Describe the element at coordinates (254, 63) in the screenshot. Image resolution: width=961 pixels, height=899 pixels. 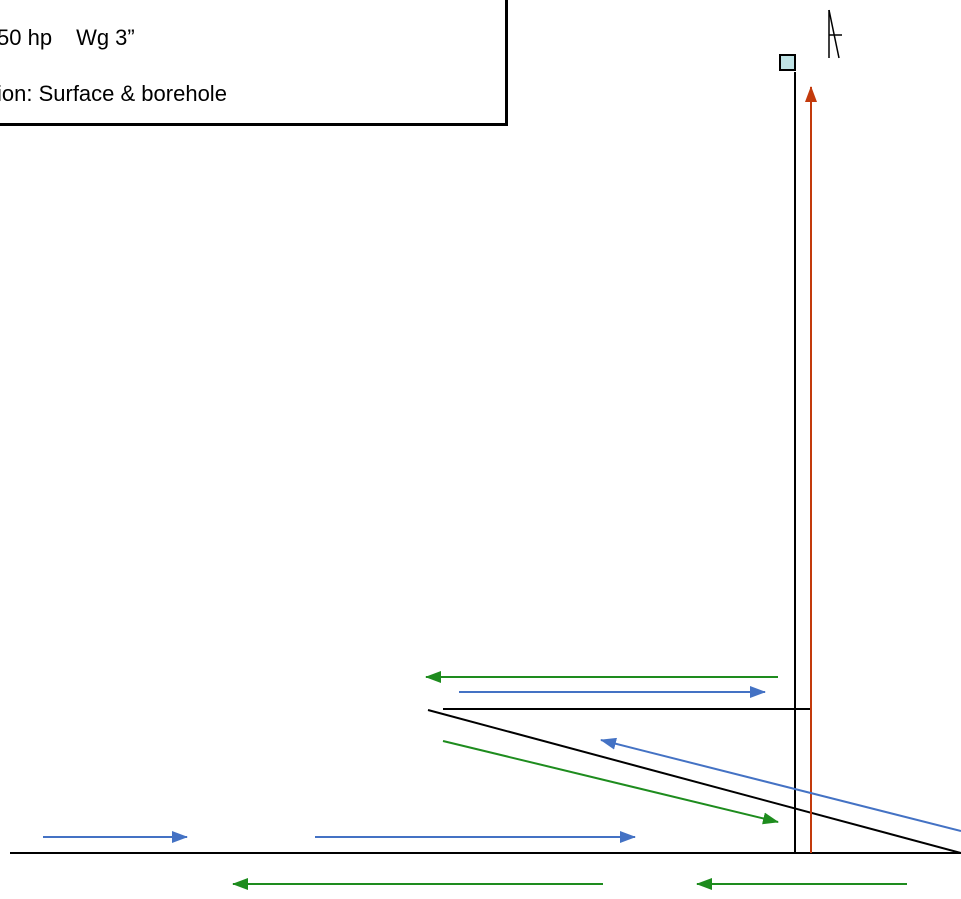
I see `fan-info-box: 50 hp Wg 3” ion: Surface & borehole` at that location.